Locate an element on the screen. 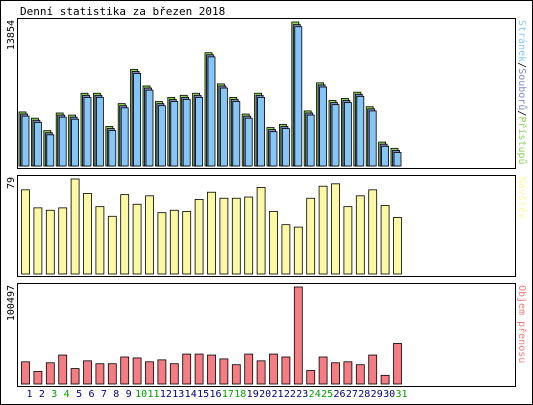  panel-max-label: 13854 is located at coordinates (11, 35).